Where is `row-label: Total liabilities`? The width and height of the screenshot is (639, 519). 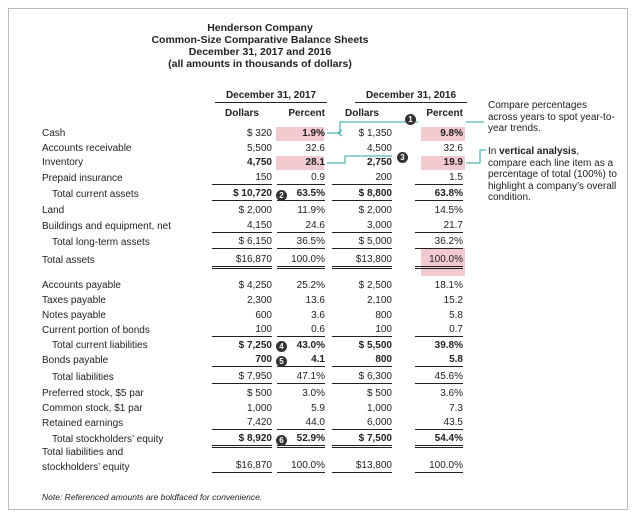 row-label: Total liabilities is located at coordinates (83, 377).